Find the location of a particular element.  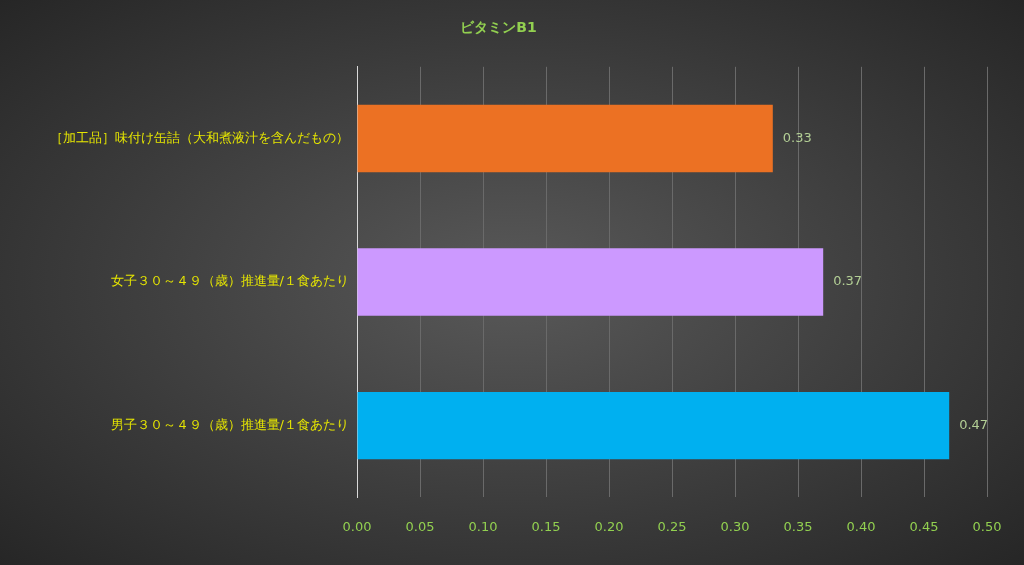

text: 0.45 is located at coordinates (924, 526).